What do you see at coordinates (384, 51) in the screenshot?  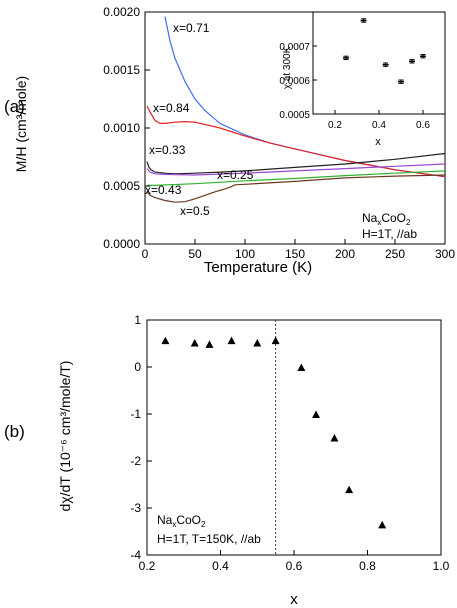 I see `inset-points` at bounding box center [384, 51].